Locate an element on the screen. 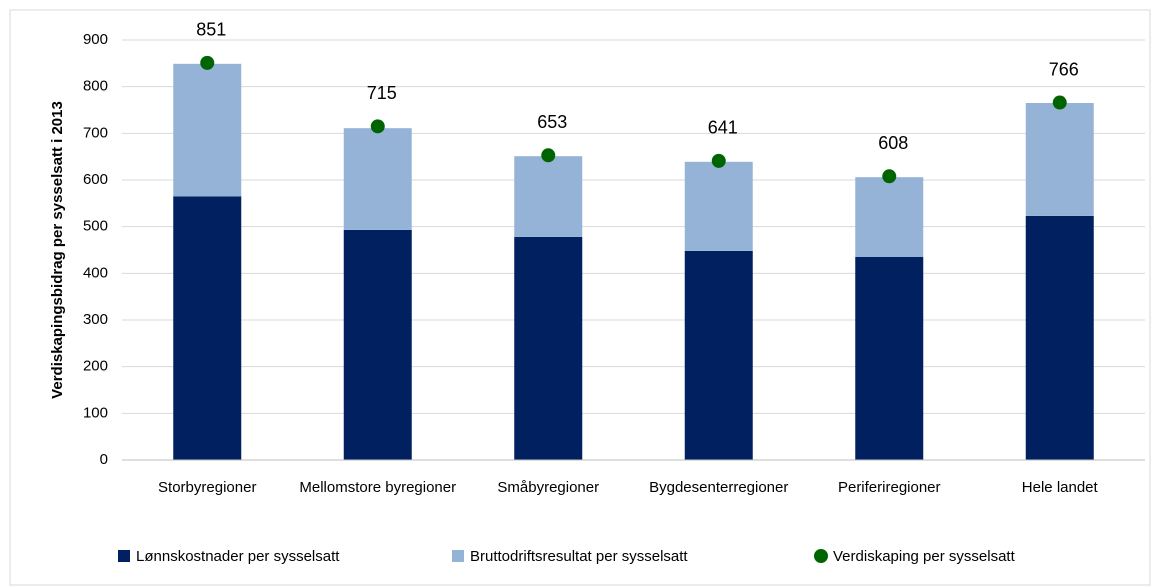  data-label: 766 is located at coordinates (1064, 69).